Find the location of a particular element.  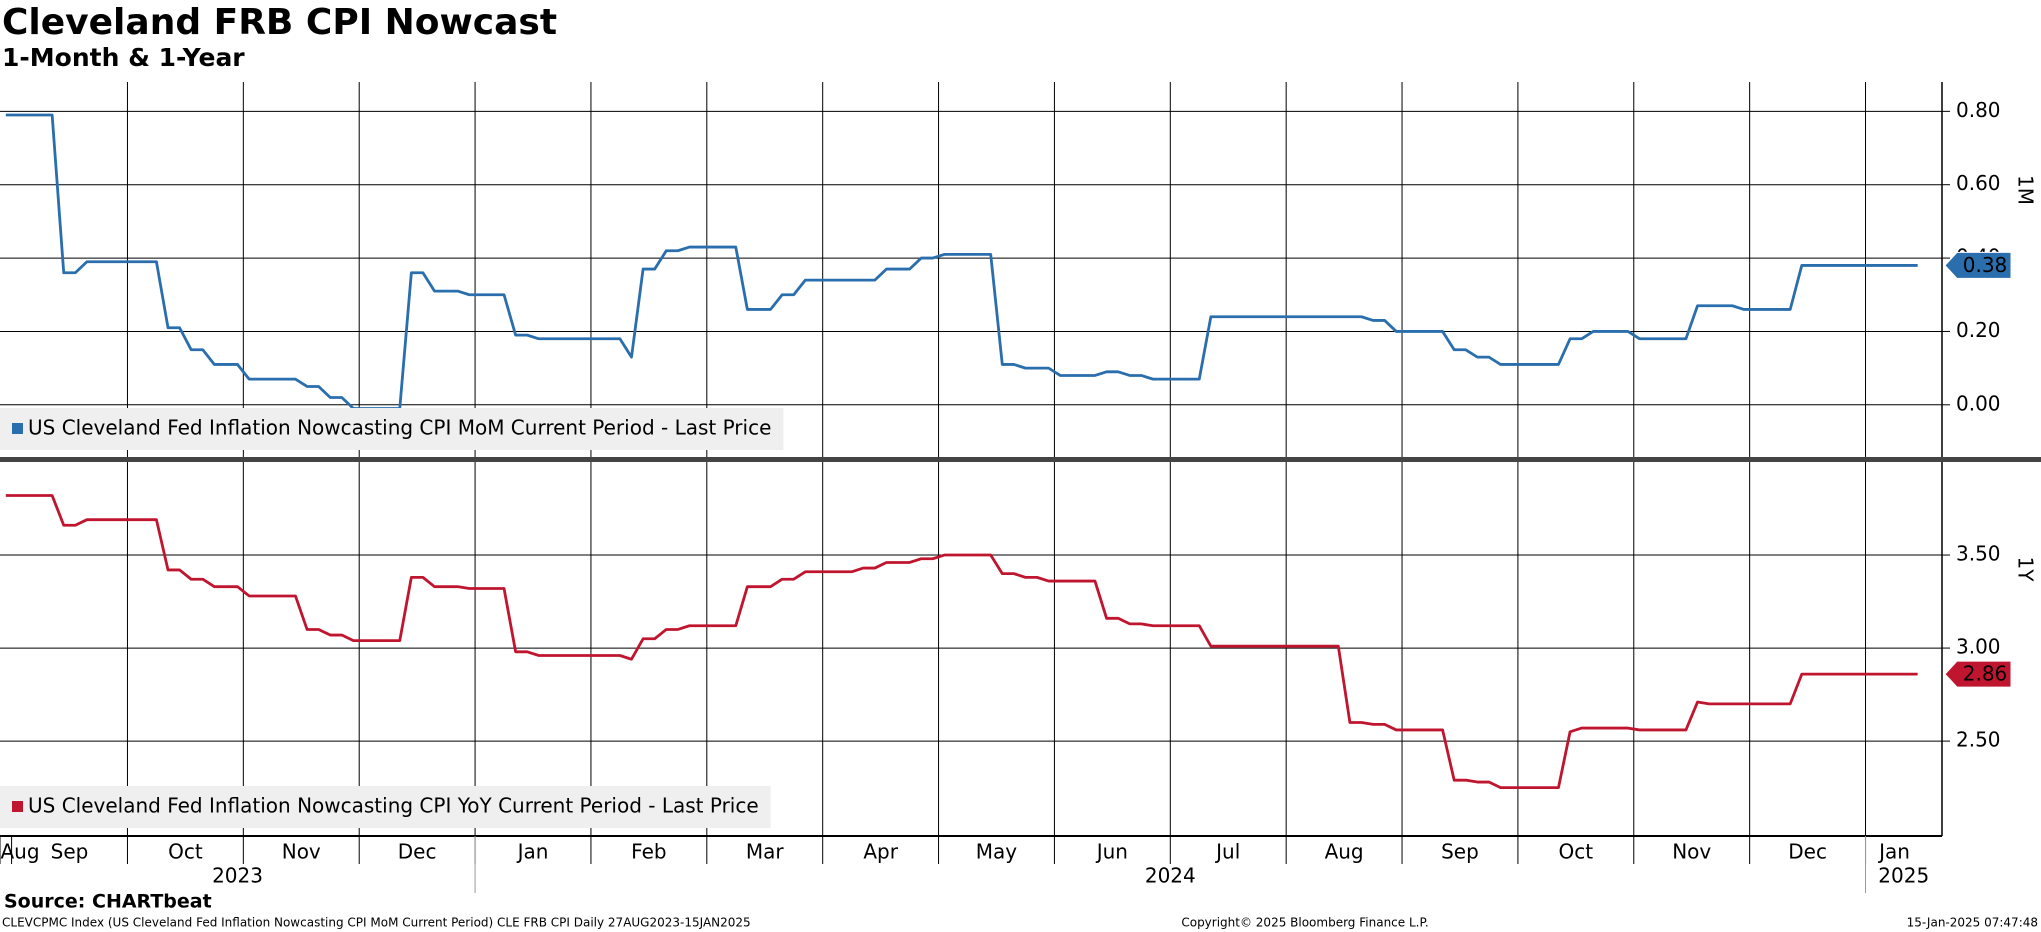

year-label: 2023 is located at coordinates (237, 876).